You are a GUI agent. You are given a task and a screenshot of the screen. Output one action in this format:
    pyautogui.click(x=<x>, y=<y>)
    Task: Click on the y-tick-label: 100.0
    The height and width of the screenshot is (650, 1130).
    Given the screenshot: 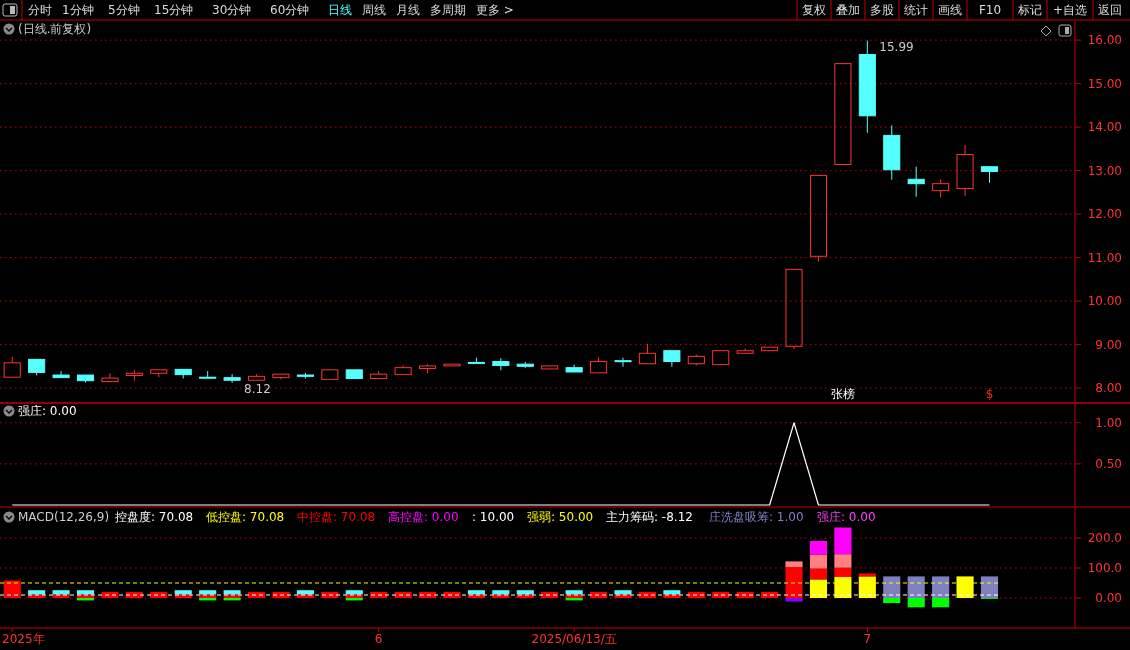 What is the action you would take?
    pyautogui.click(x=1104, y=568)
    